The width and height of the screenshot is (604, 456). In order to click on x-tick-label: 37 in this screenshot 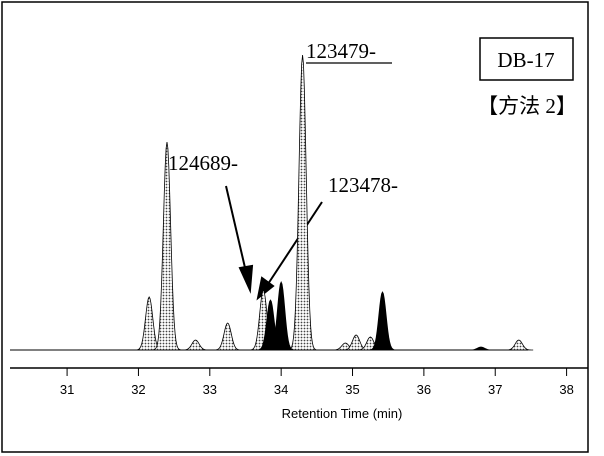, I will do `click(495, 389)`.